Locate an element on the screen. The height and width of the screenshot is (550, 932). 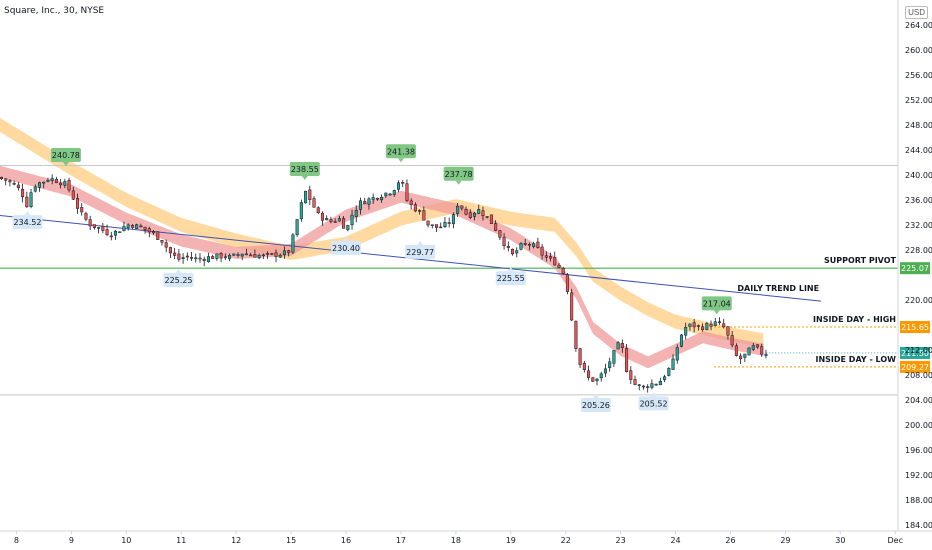
time-tick-label: 30 is located at coordinates (840, 540).